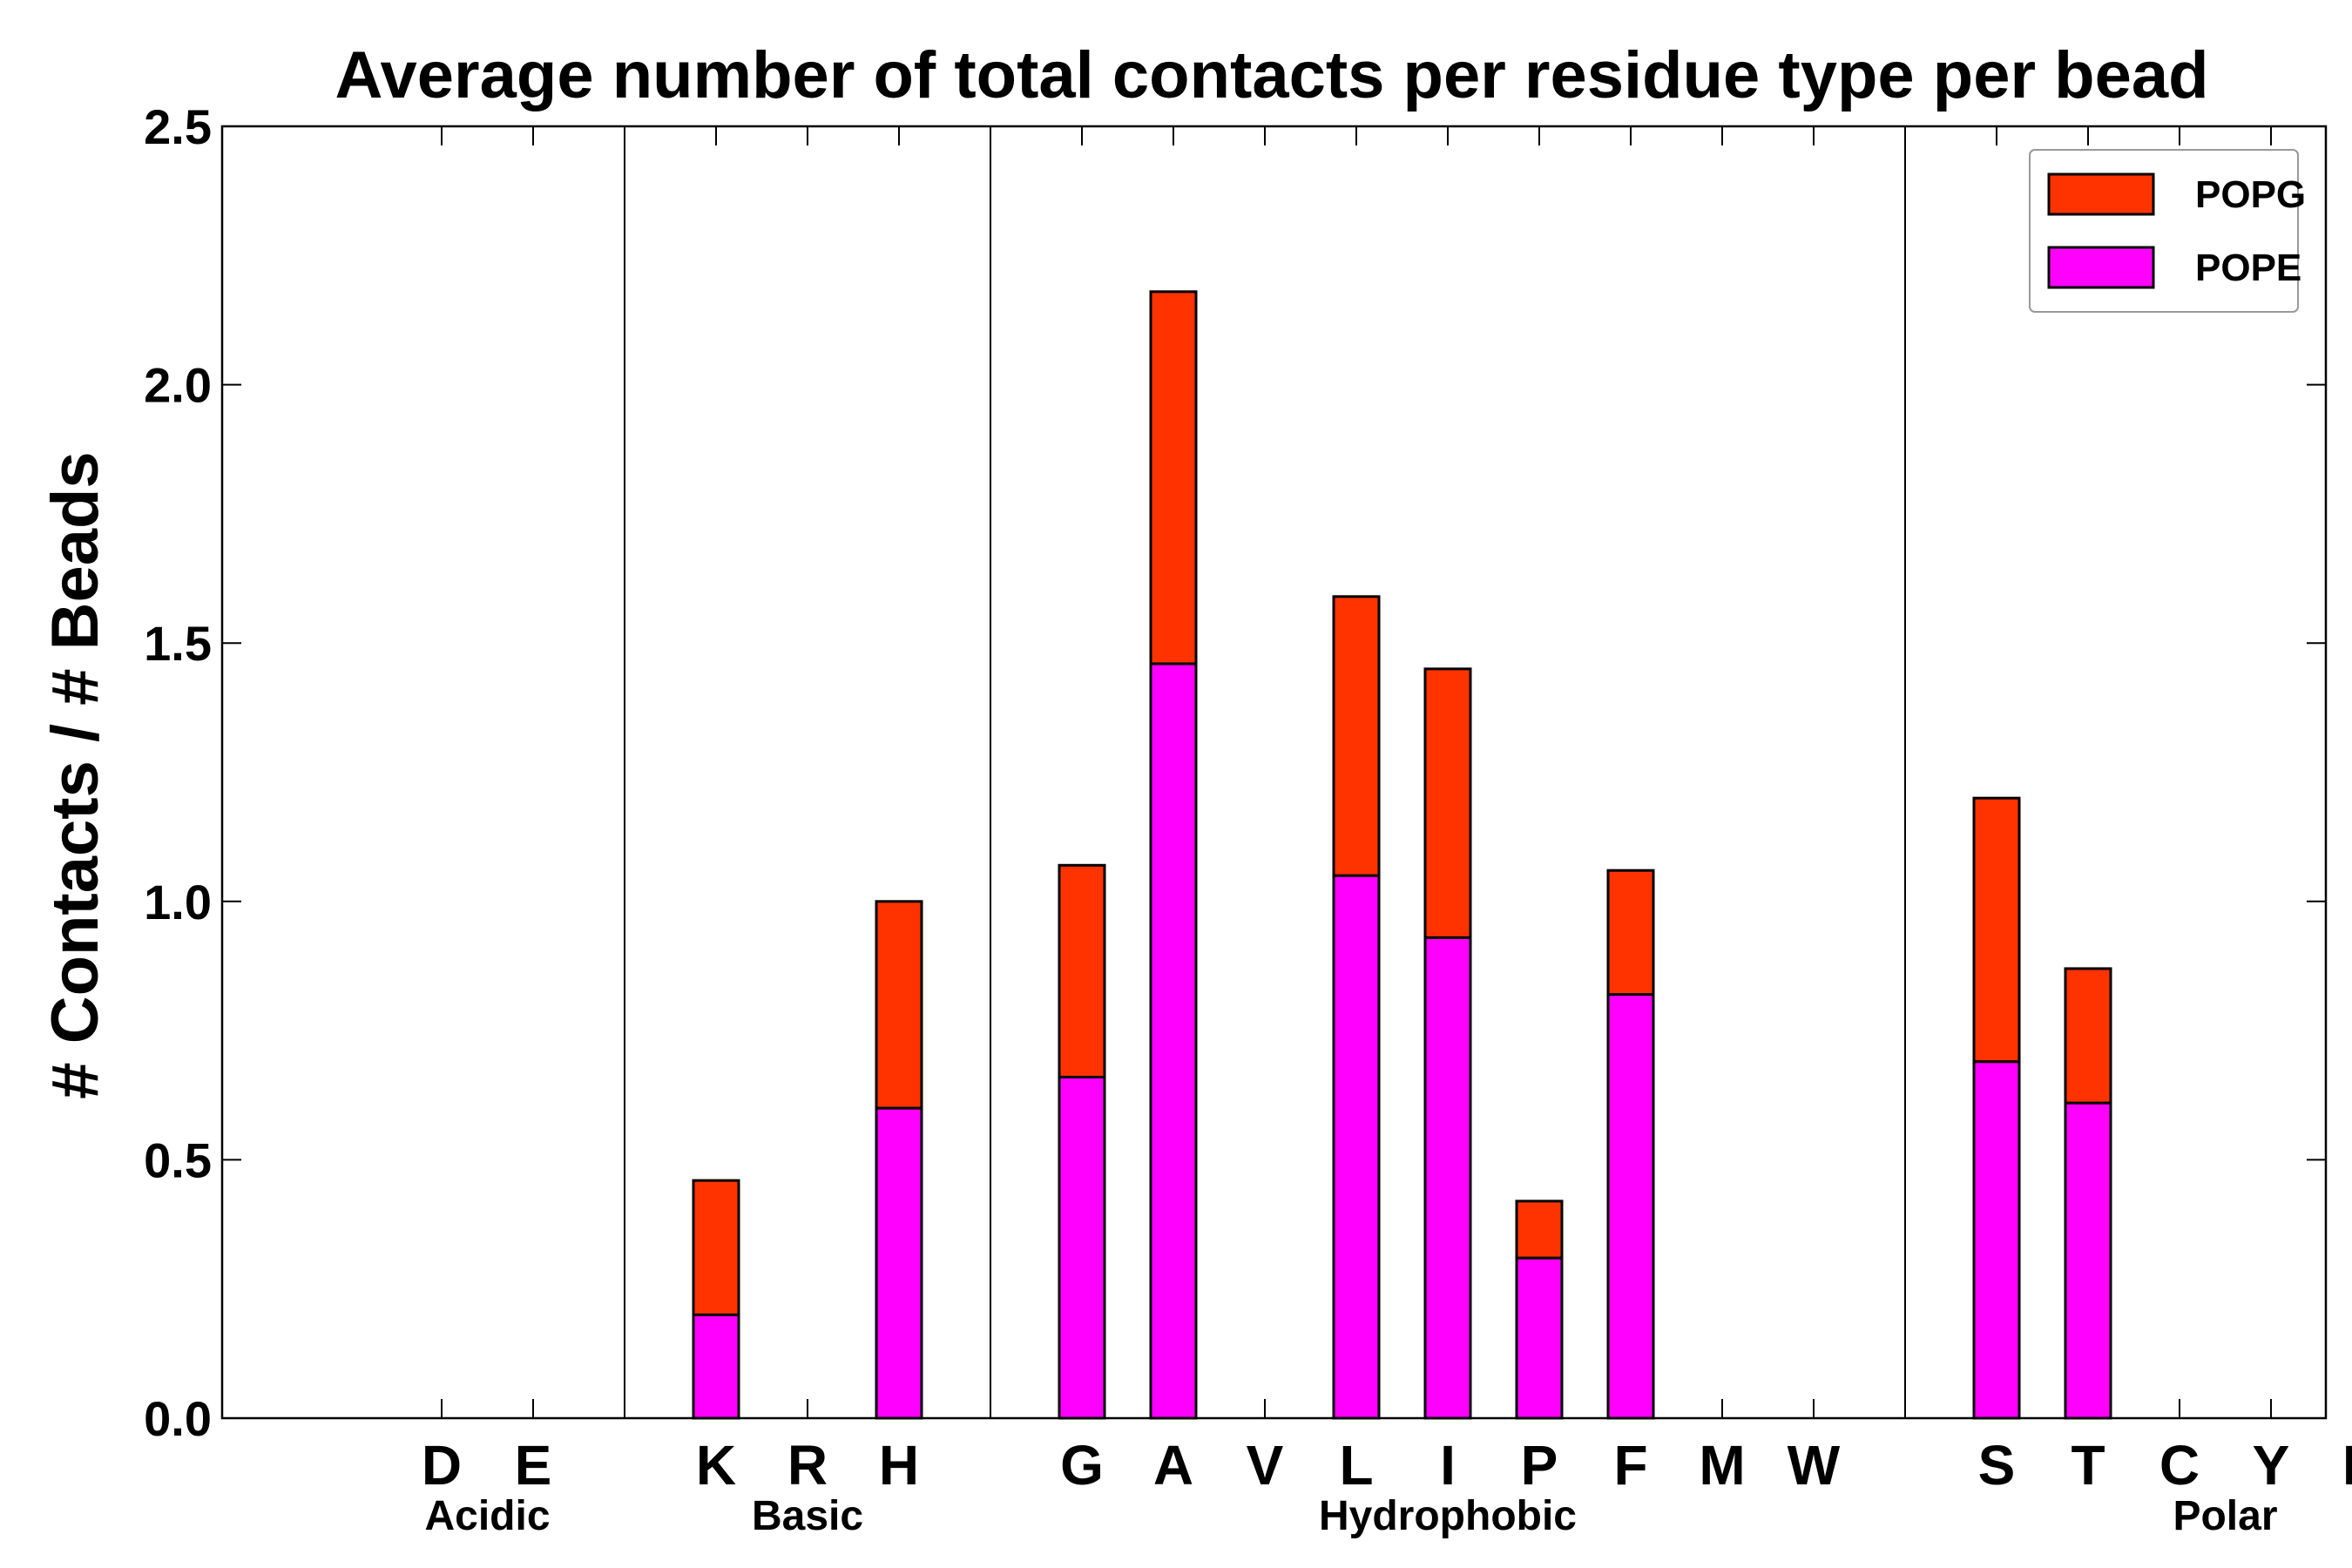  Describe the element at coordinates (2088, 1036) in the screenshot. I see `bar-popg-T` at that location.